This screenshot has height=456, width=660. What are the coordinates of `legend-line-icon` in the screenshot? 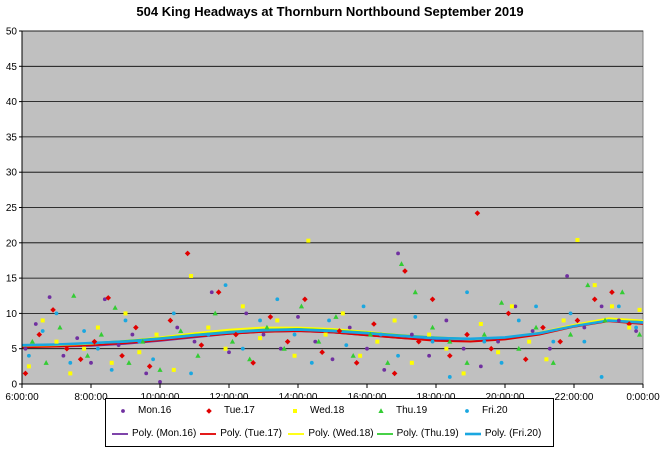 It's located at (296, 433).